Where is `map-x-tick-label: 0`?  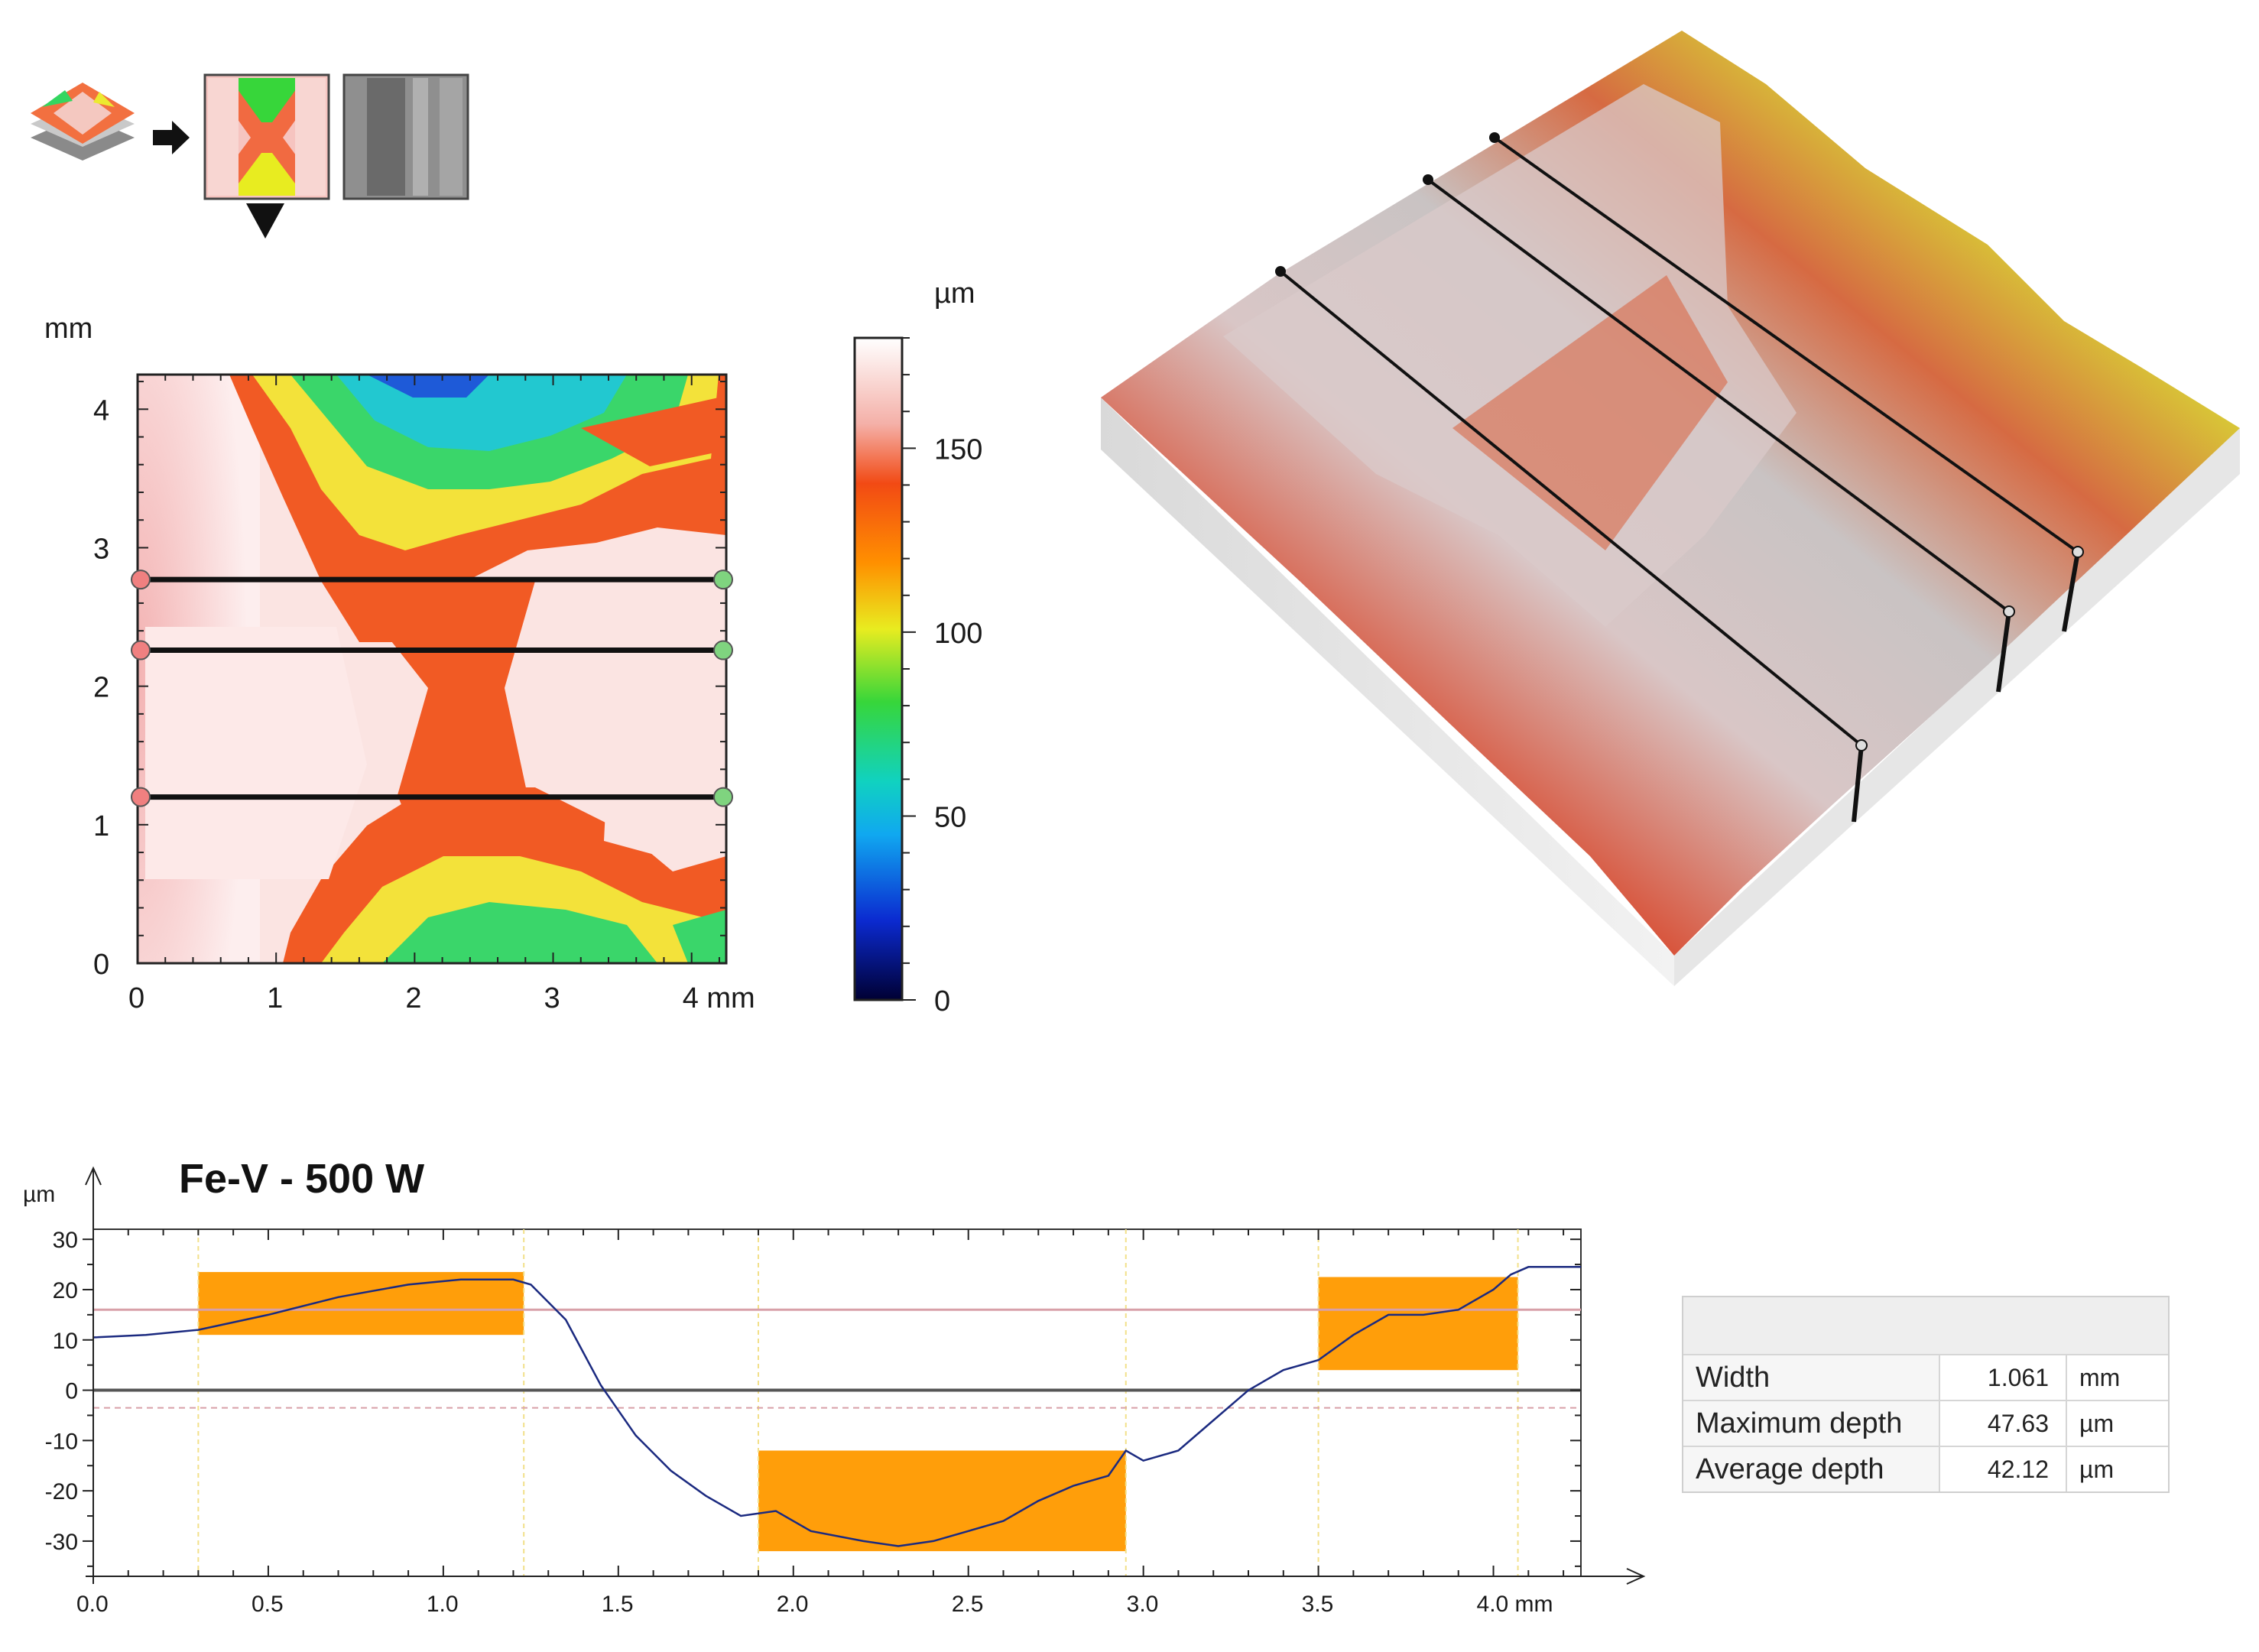 map-x-tick-label: 0 is located at coordinates (136, 998).